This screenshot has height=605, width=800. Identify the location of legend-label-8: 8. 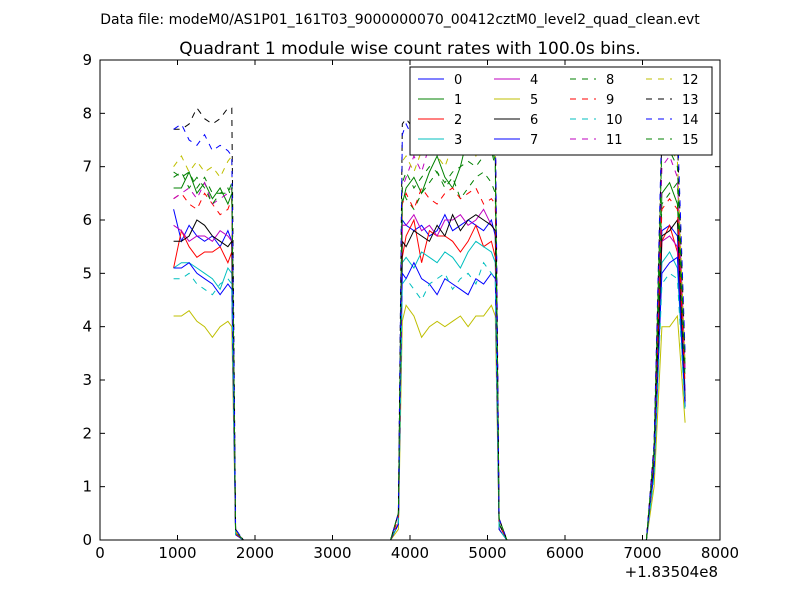
(610, 80).